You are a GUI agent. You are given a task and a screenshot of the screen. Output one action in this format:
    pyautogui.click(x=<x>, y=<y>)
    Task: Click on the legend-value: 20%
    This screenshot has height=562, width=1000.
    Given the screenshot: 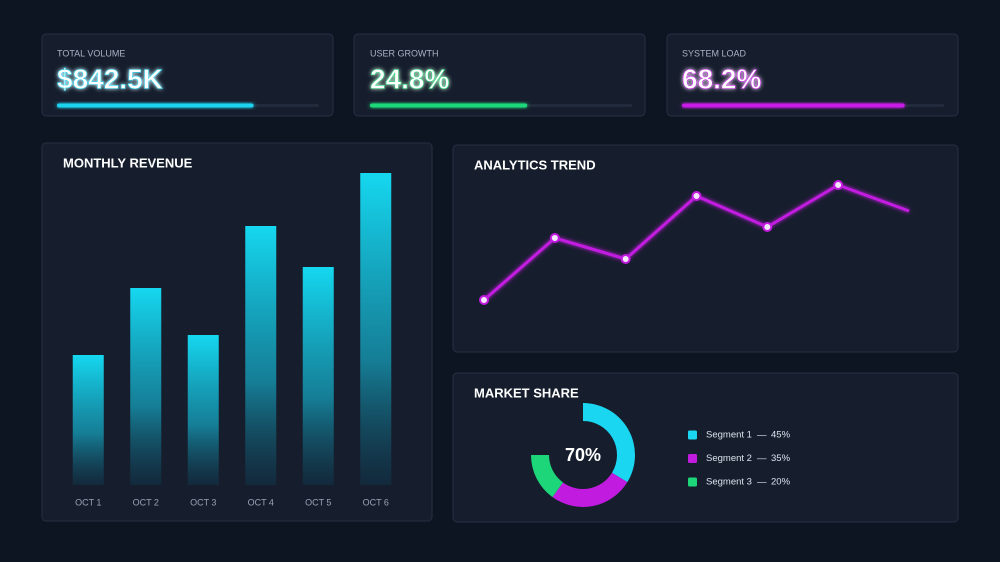 What is the action you would take?
    pyautogui.click(x=781, y=482)
    